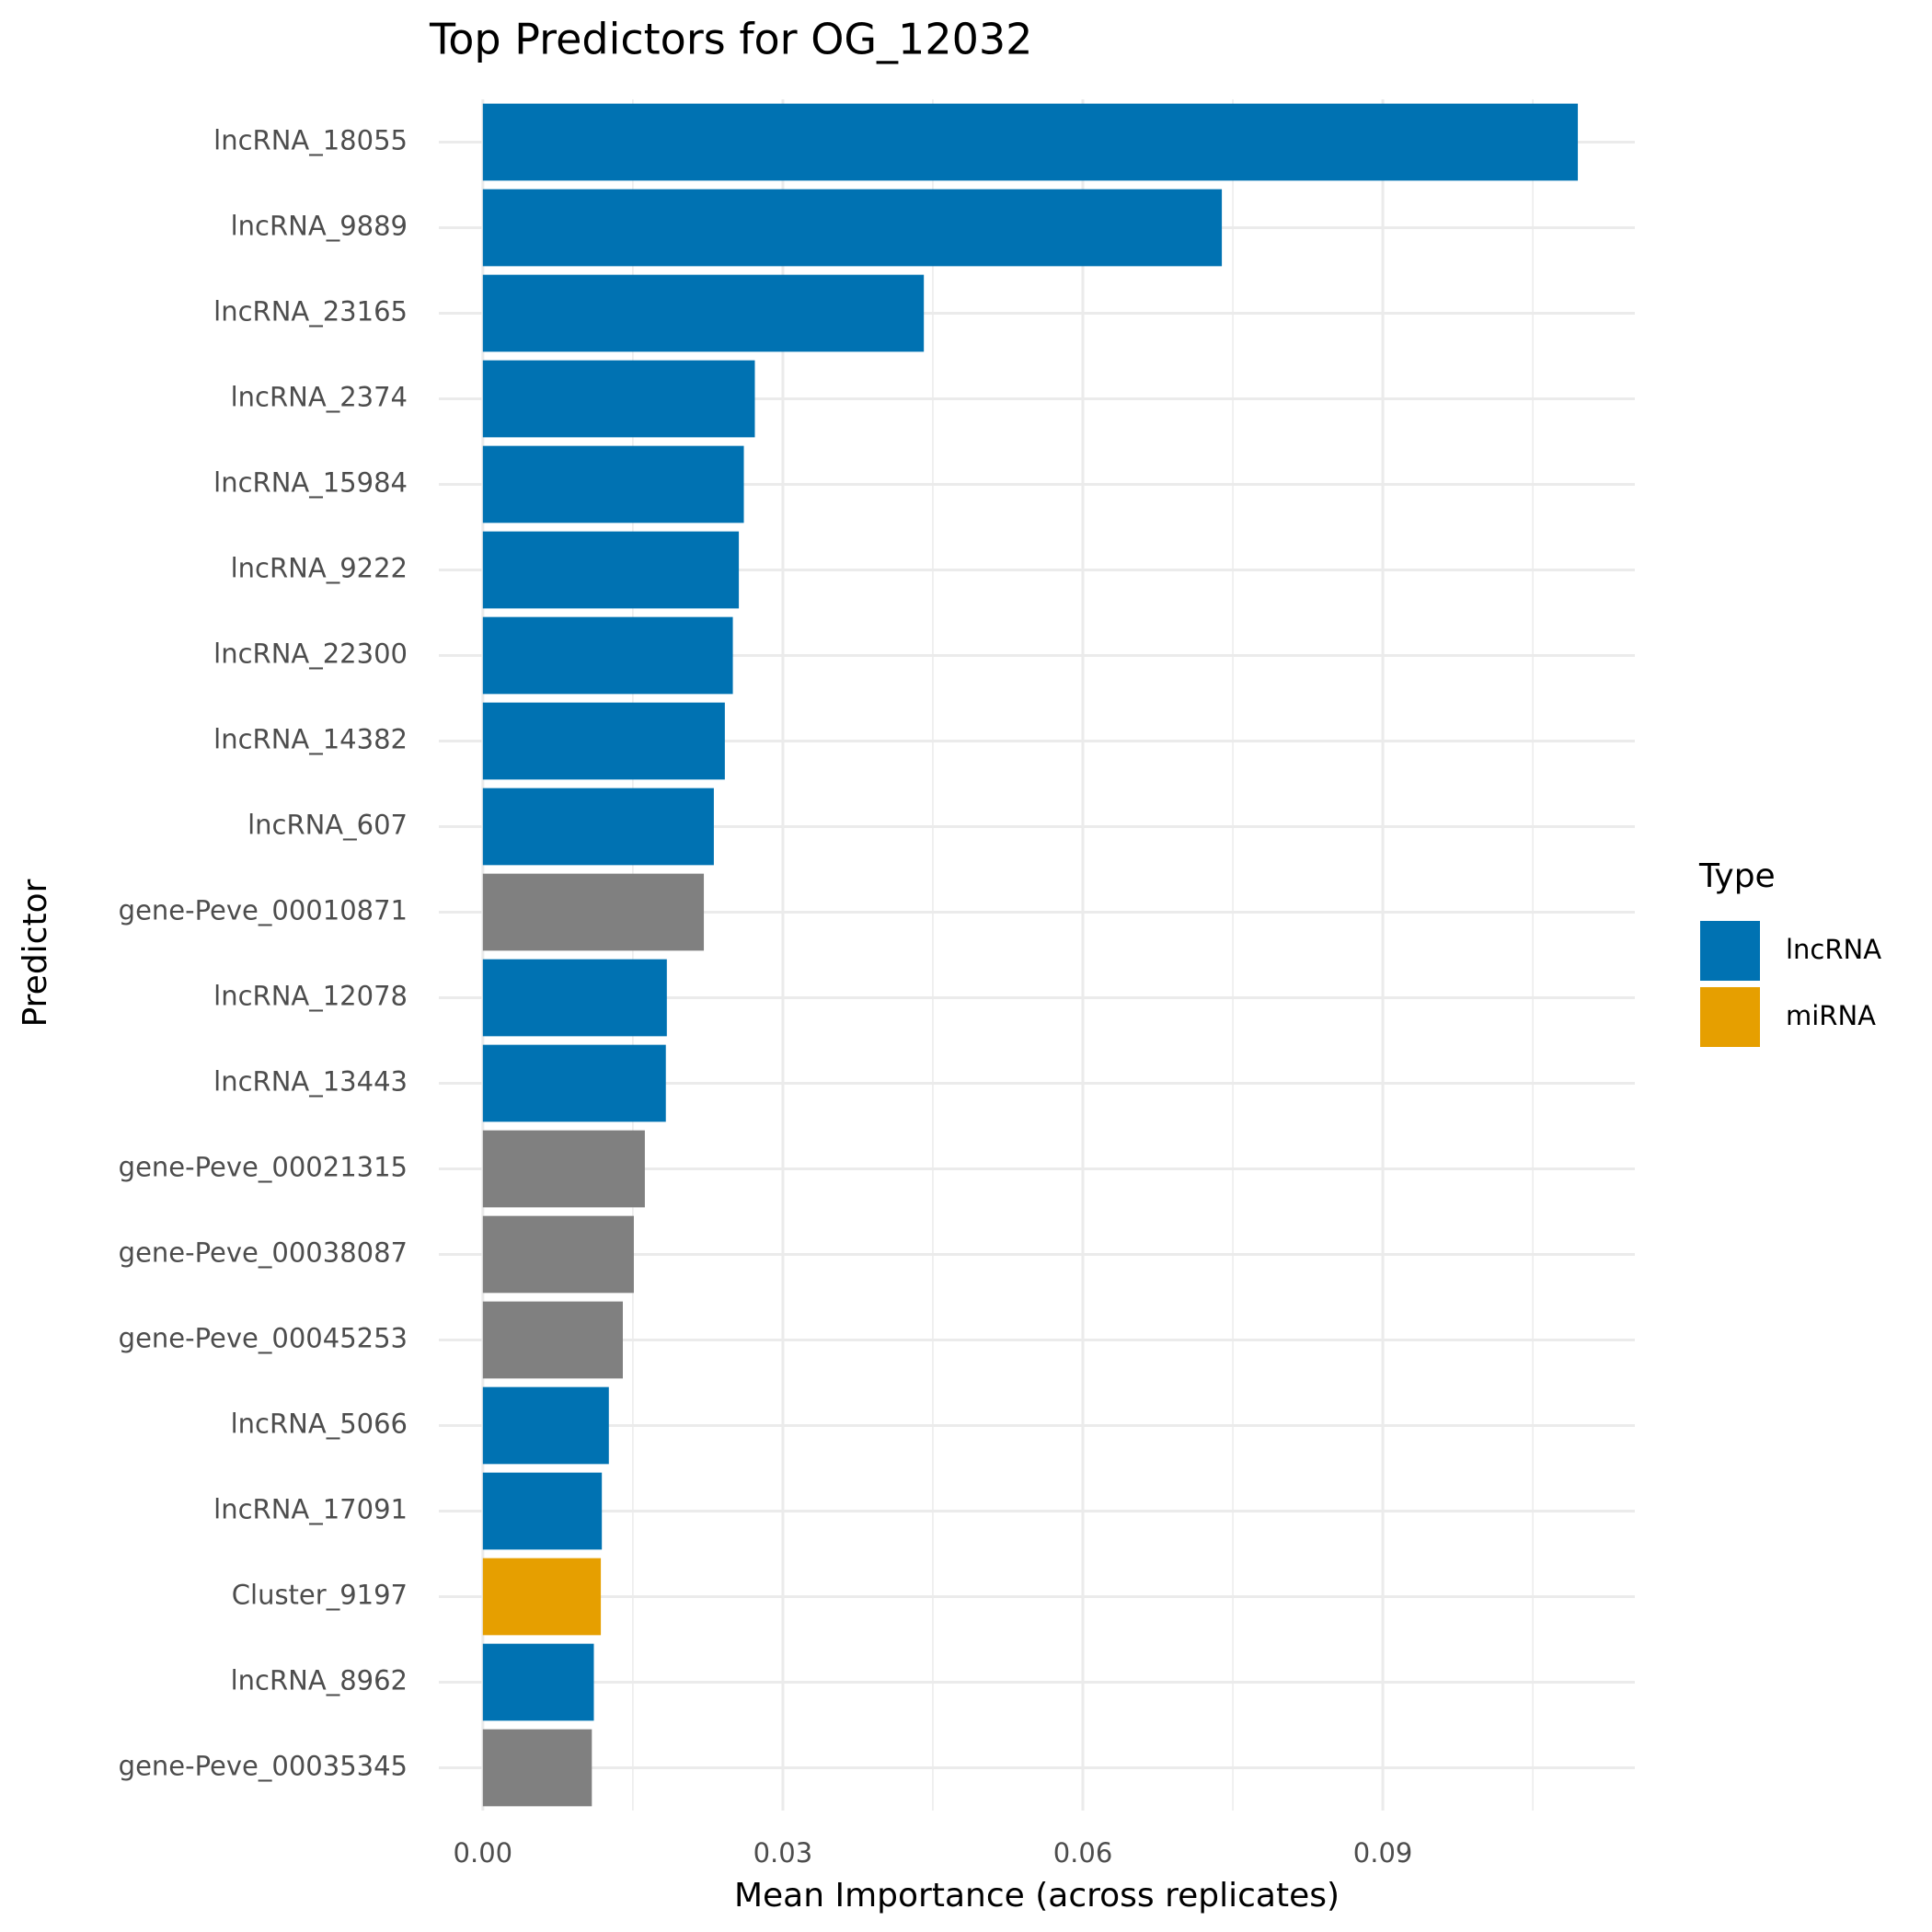  Describe the element at coordinates (320, 1595) in the screenshot. I see `y-tick-label: Cluster_9197` at that location.